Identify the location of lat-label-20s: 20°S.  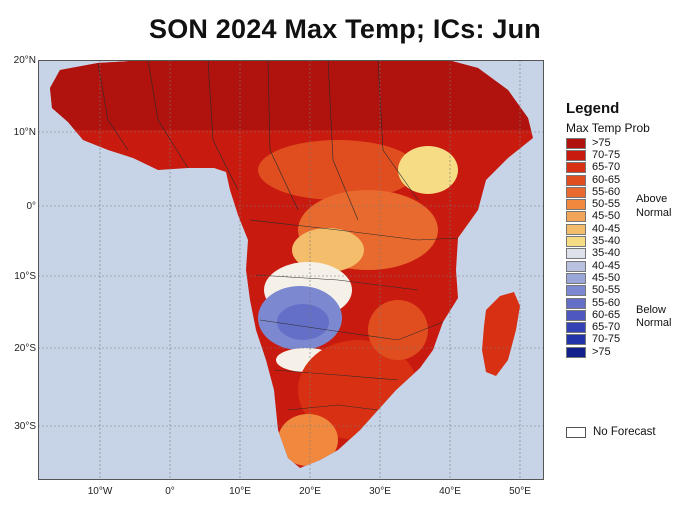
(25, 348).